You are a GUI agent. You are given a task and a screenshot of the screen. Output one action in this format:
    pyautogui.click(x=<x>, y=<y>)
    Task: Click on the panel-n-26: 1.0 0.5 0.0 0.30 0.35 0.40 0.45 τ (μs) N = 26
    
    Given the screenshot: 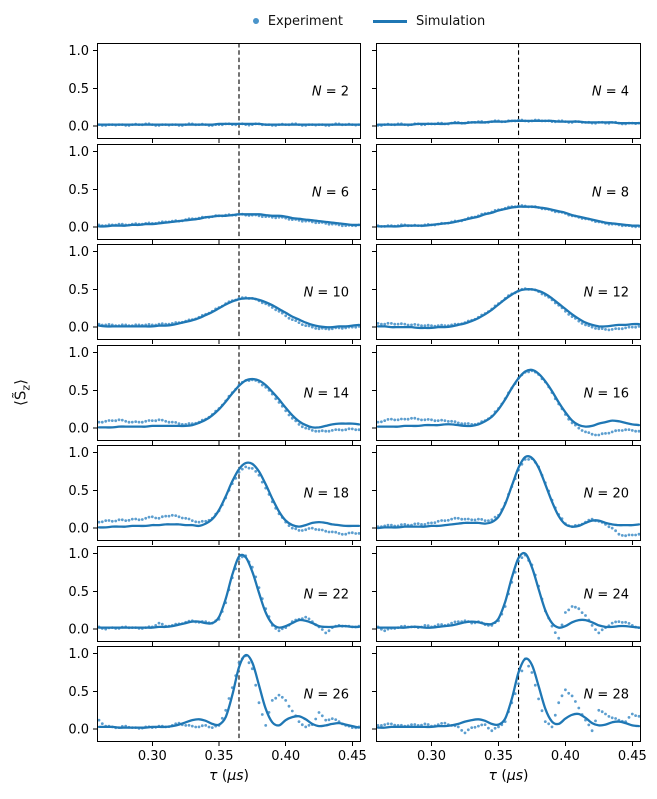 What is the action you would take?
    pyautogui.click(x=217, y=715)
    